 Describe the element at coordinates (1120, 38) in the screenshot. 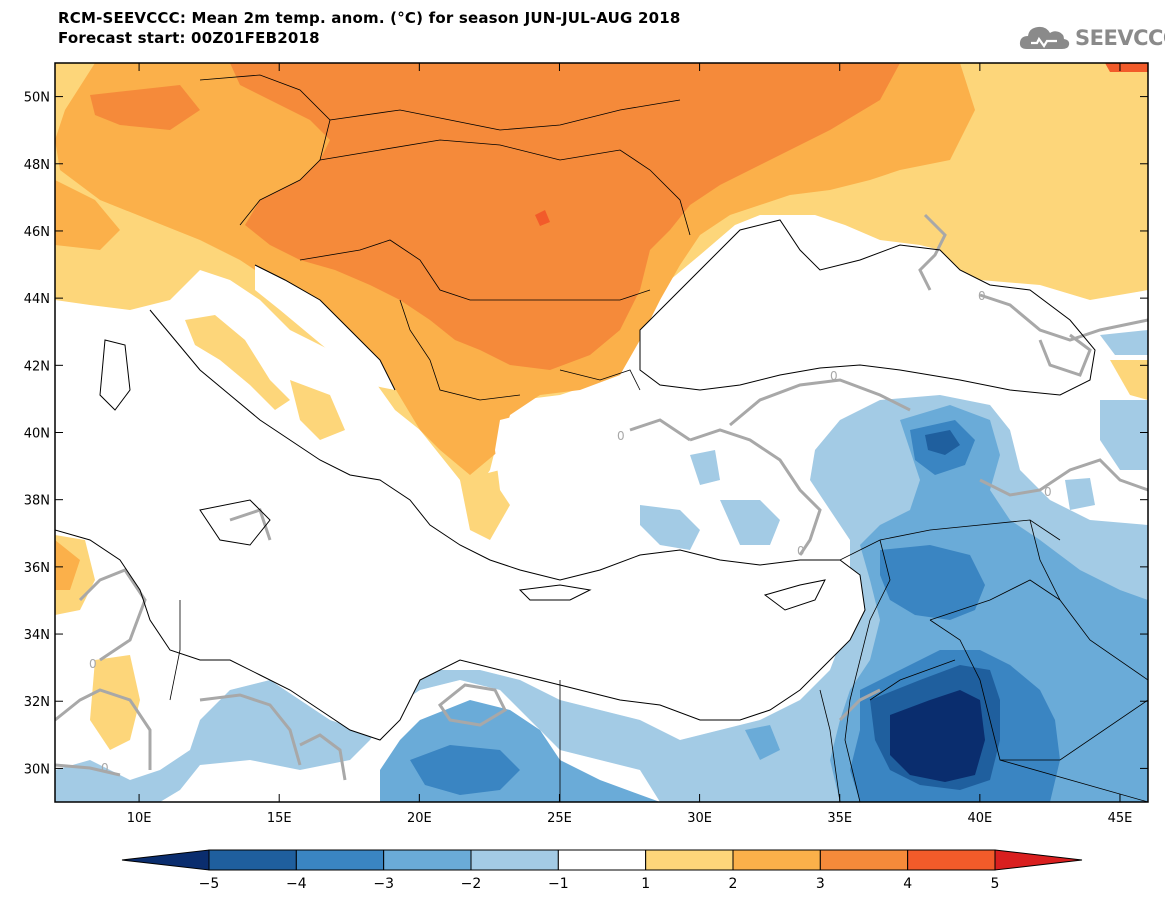

I see `logo-text: SEEVCCC` at that location.